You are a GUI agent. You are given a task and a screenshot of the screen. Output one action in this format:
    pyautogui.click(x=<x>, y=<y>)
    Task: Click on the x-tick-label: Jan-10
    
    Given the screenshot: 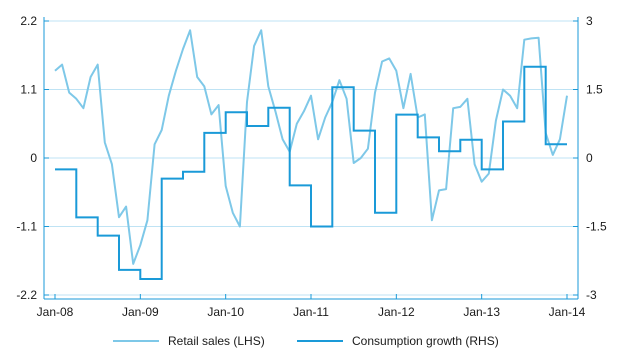 What is the action you would take?
    pyautogui.click(x=225, y=312)
    